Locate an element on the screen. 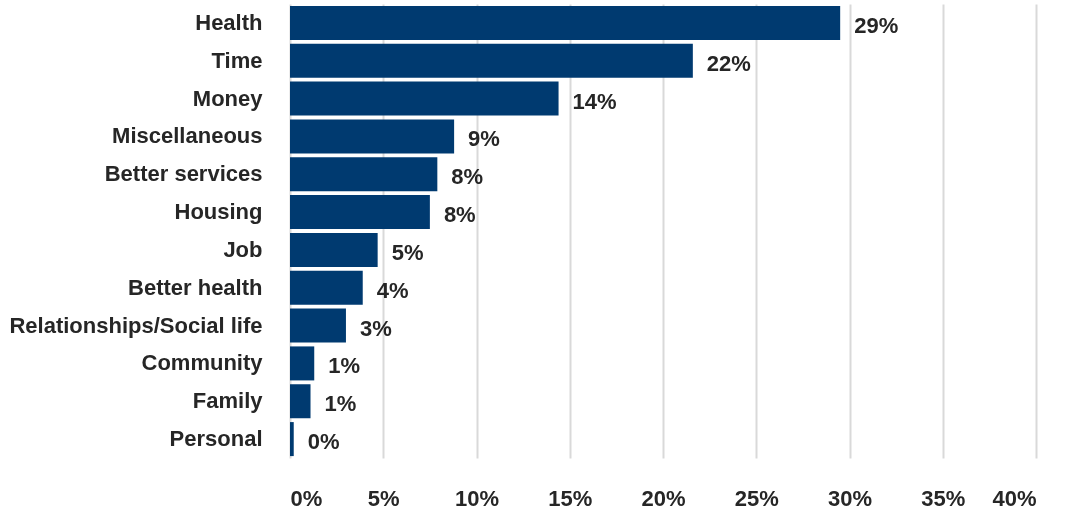 The height and width of the screenshot is (525, 1072). x-tick-label: 0% is located at coordinates (306, 498).